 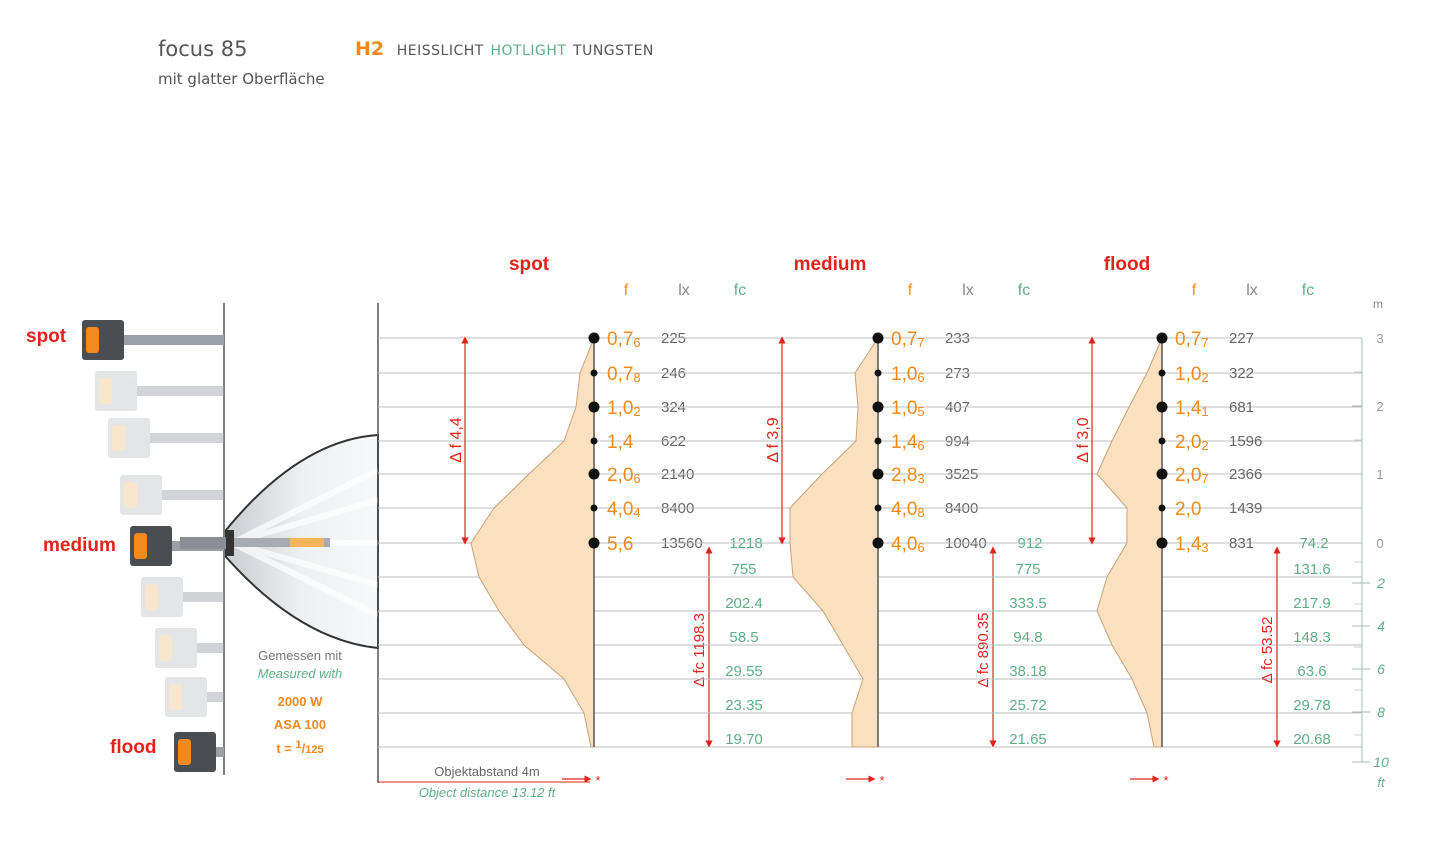 What do you see at coordinates (908, 408) in the screenshot?
I see `f-stop-value: 1,05` at bounding box center [908, 408].